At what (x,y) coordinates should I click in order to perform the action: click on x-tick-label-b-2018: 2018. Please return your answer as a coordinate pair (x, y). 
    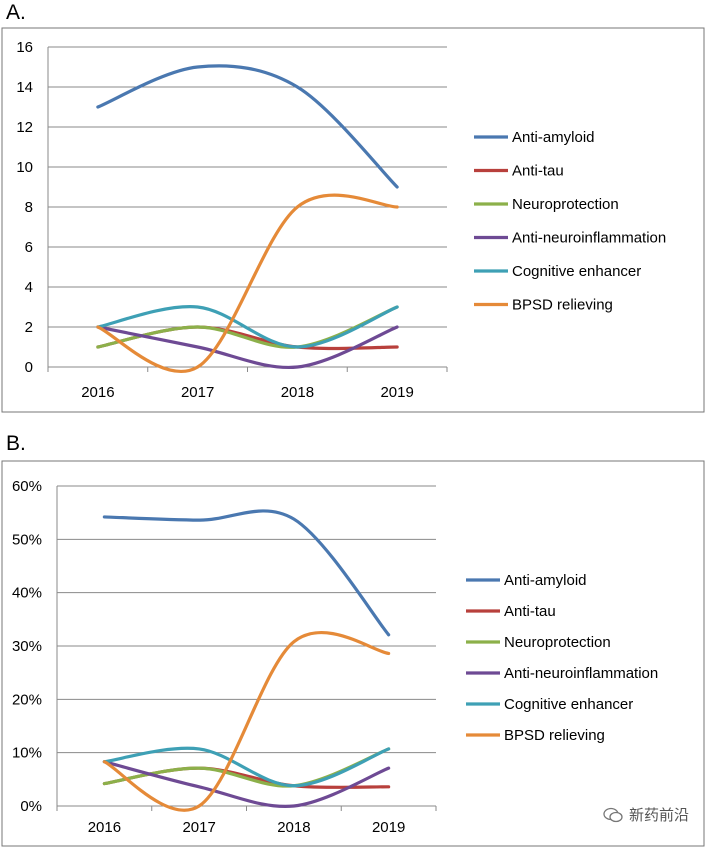
    Looking at the image, I should click on (293, 827).